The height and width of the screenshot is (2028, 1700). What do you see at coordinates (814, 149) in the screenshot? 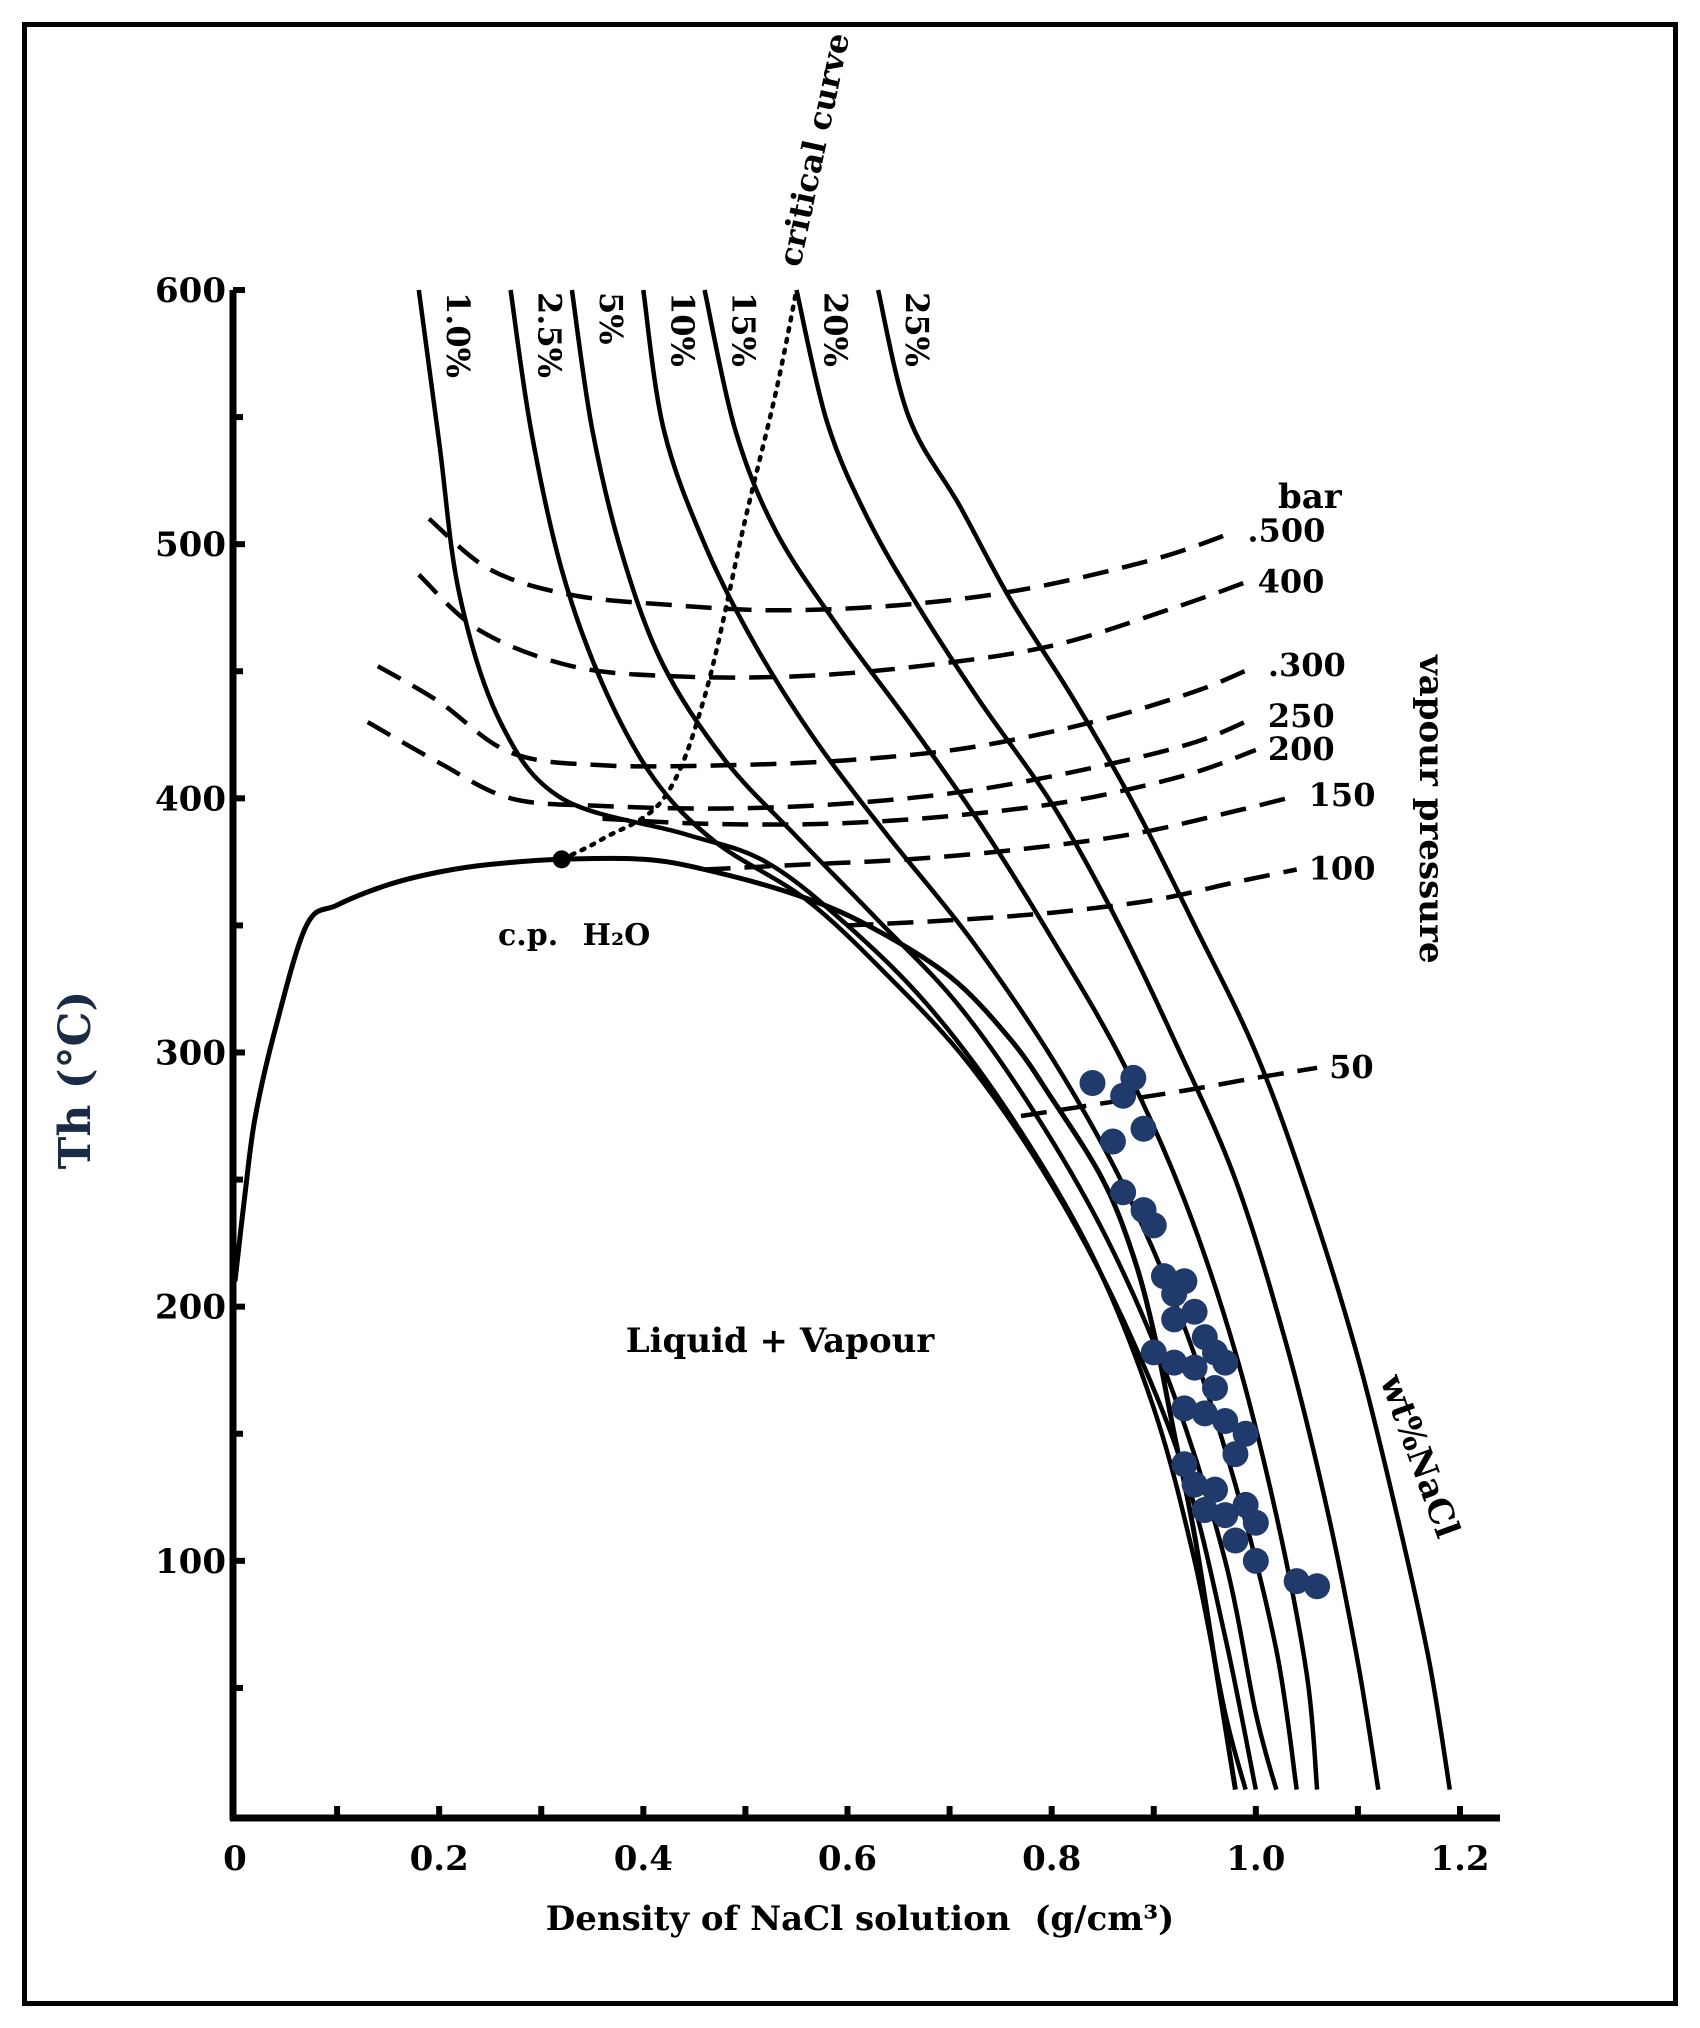
I see `critical-curve-label: critical curve` at bounding box center [814, 149].